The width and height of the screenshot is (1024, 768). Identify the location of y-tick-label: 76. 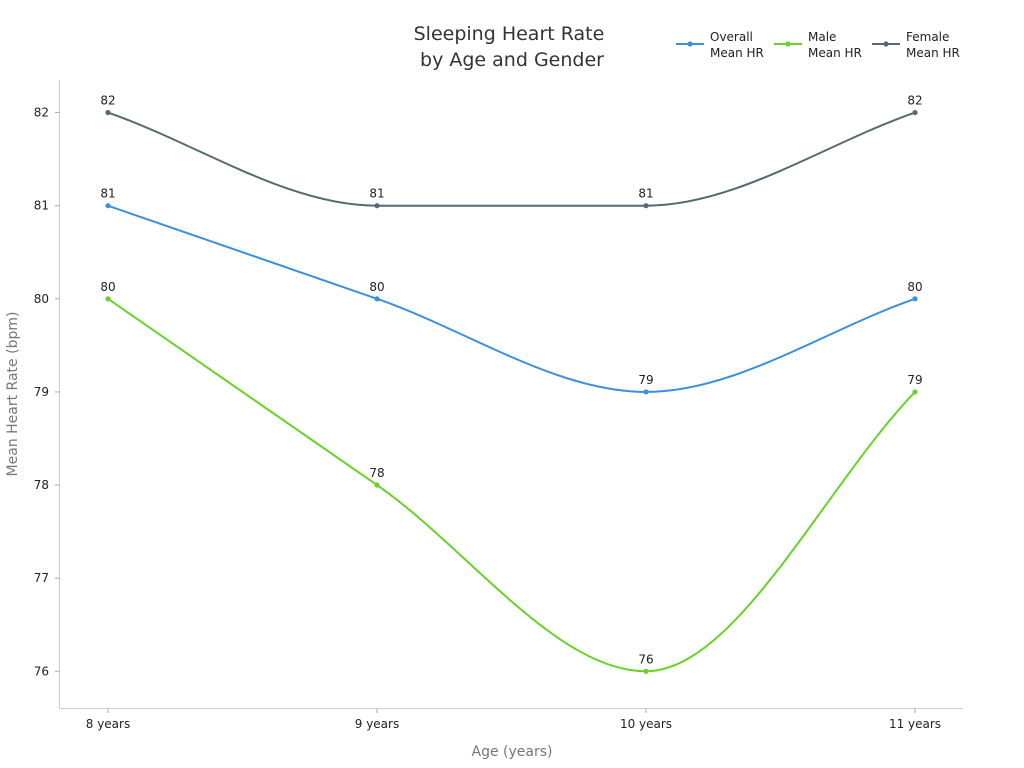
(41, 671).